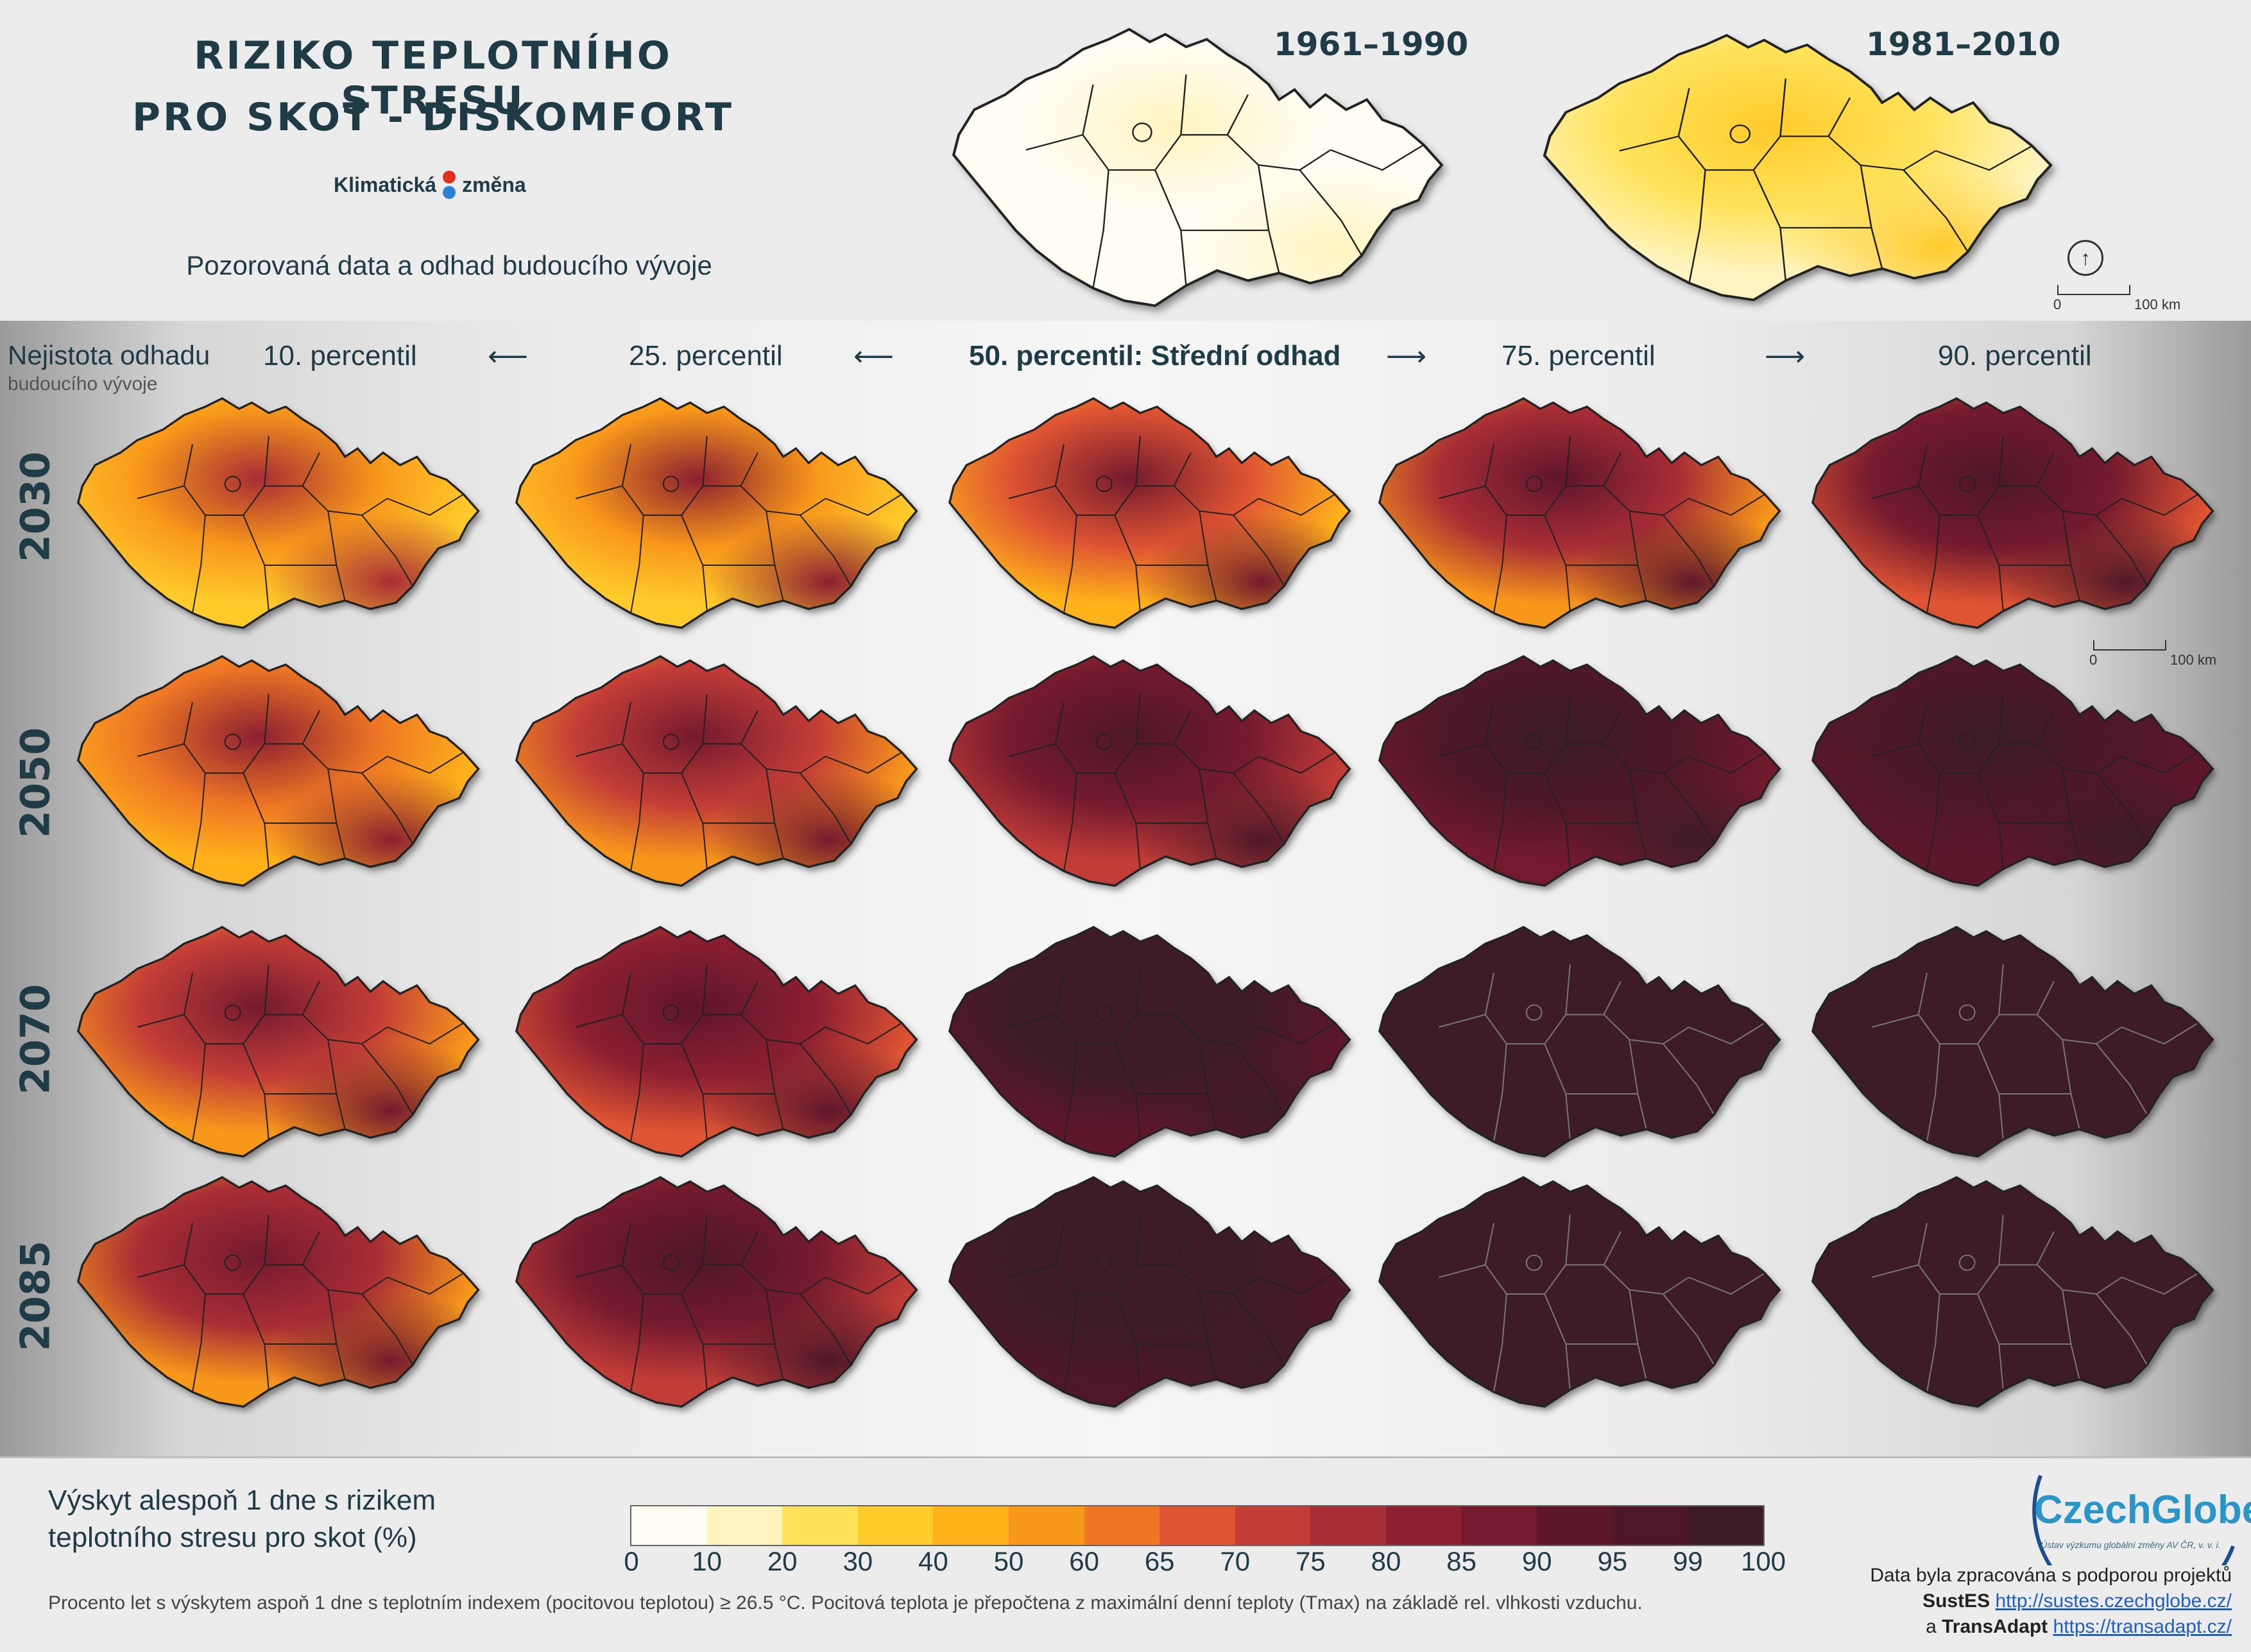  Describe the element at coordinates (1963, 44) in the screenshot. I see `period-label-1981-2010: 1981–2010` at that location.